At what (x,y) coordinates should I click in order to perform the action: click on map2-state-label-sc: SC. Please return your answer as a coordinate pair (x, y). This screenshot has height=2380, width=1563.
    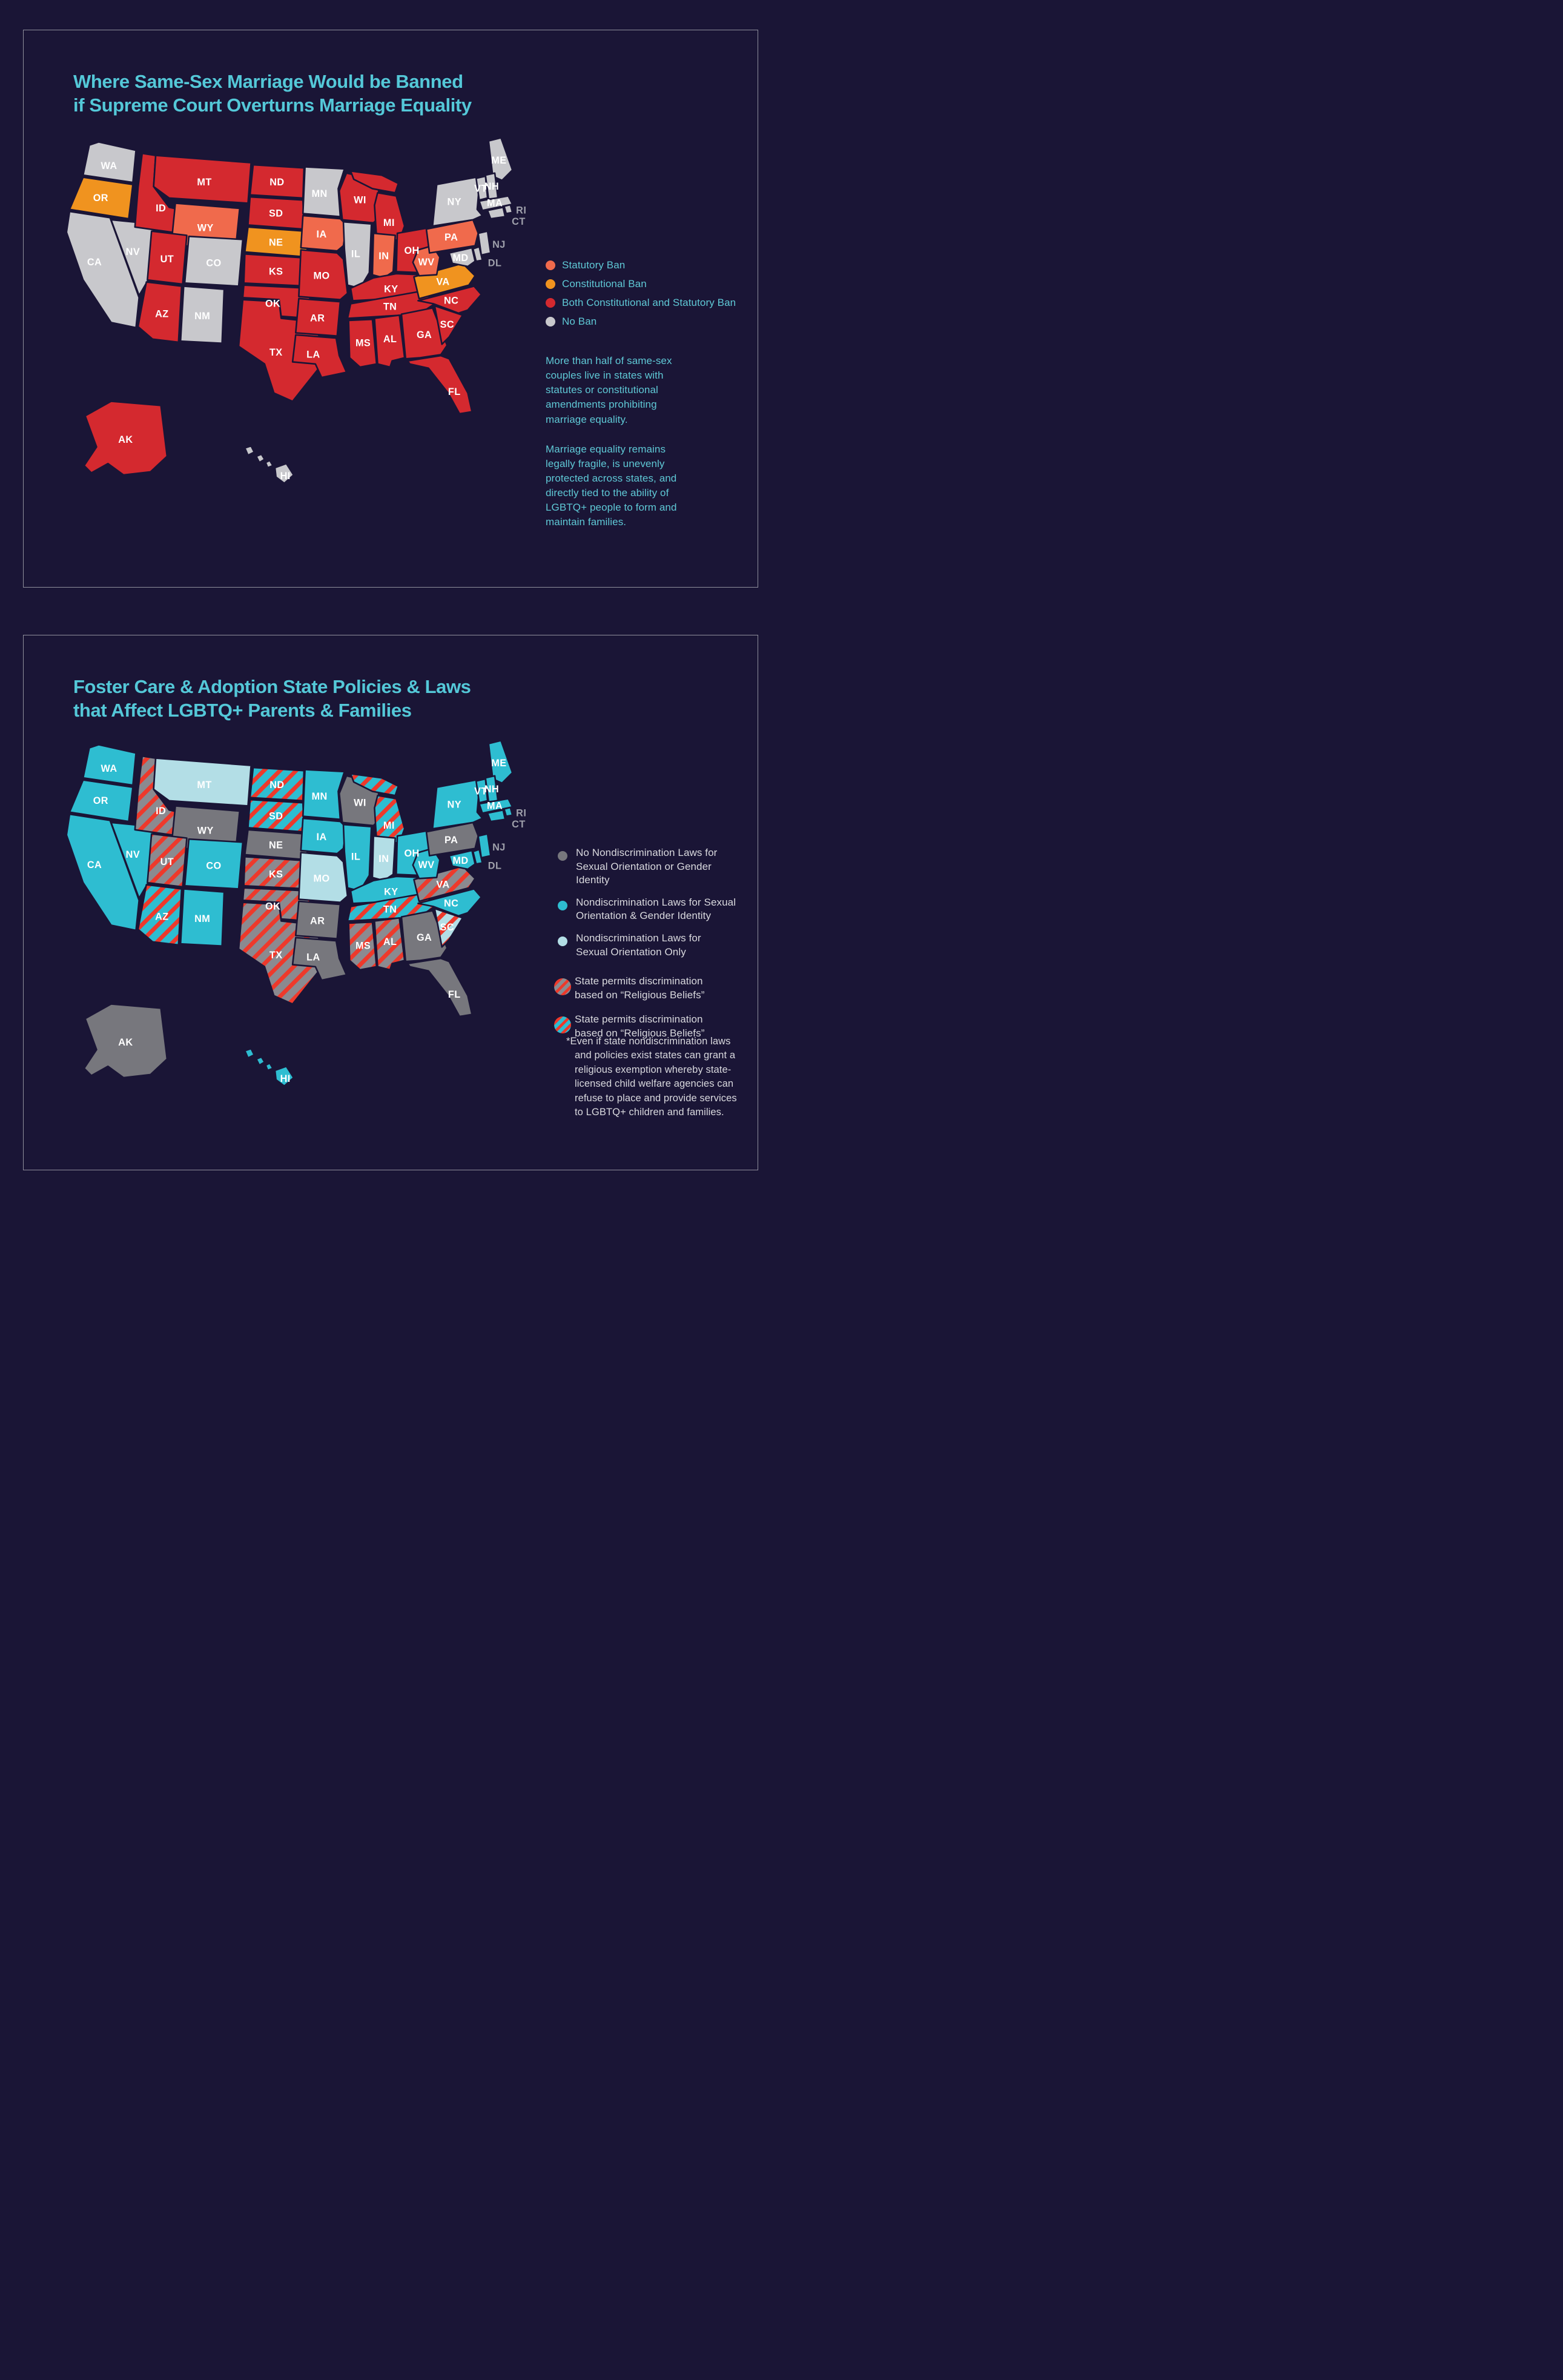
    Looking at the image, I should click on (447, 927).